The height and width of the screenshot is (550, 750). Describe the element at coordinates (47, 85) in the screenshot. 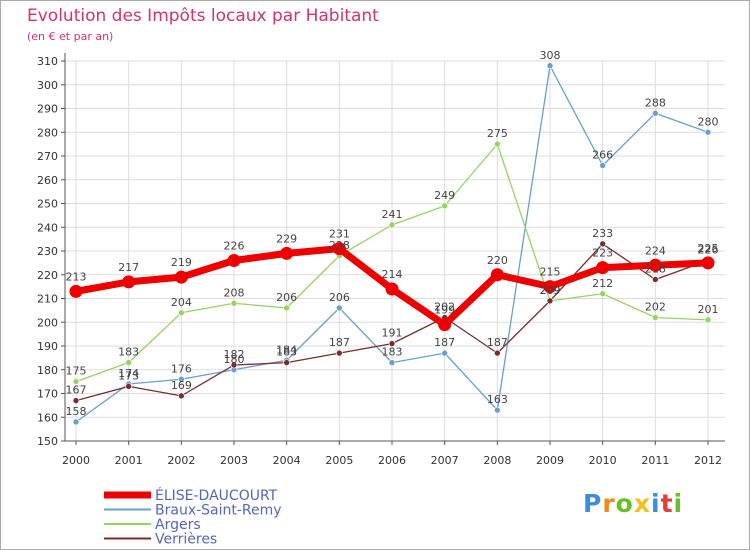

I see `y-tick-label: 300` at that location.